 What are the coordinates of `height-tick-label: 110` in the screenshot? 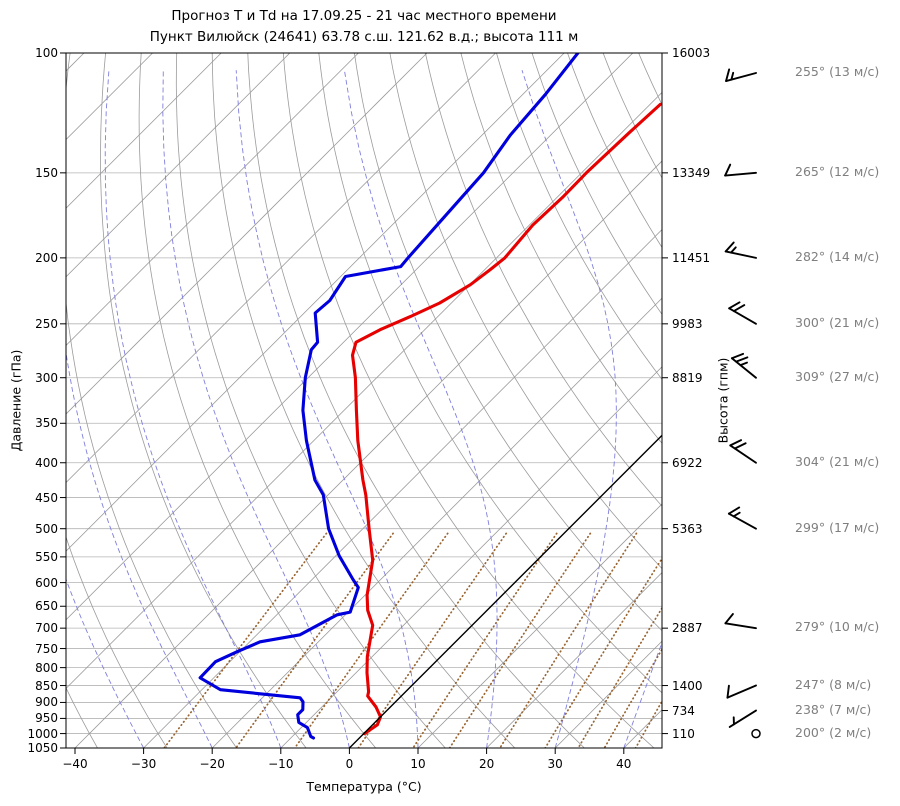 It's located at (683, 733).